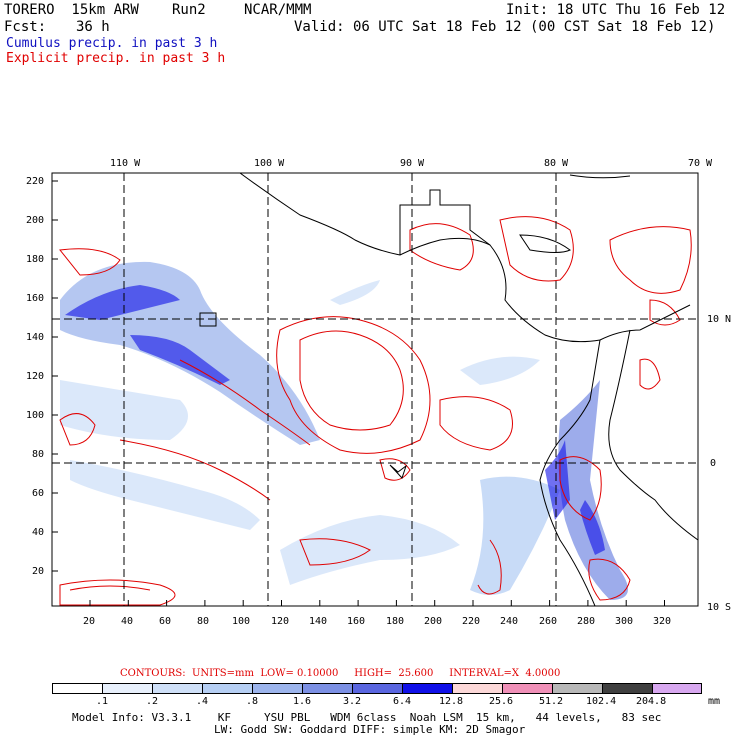 The height and width of the screenshot is (740, 740). What do you see at coordinates (38, 454) in the screenshot?
I see `y-tick: 80` at bounding box center [38, 454].